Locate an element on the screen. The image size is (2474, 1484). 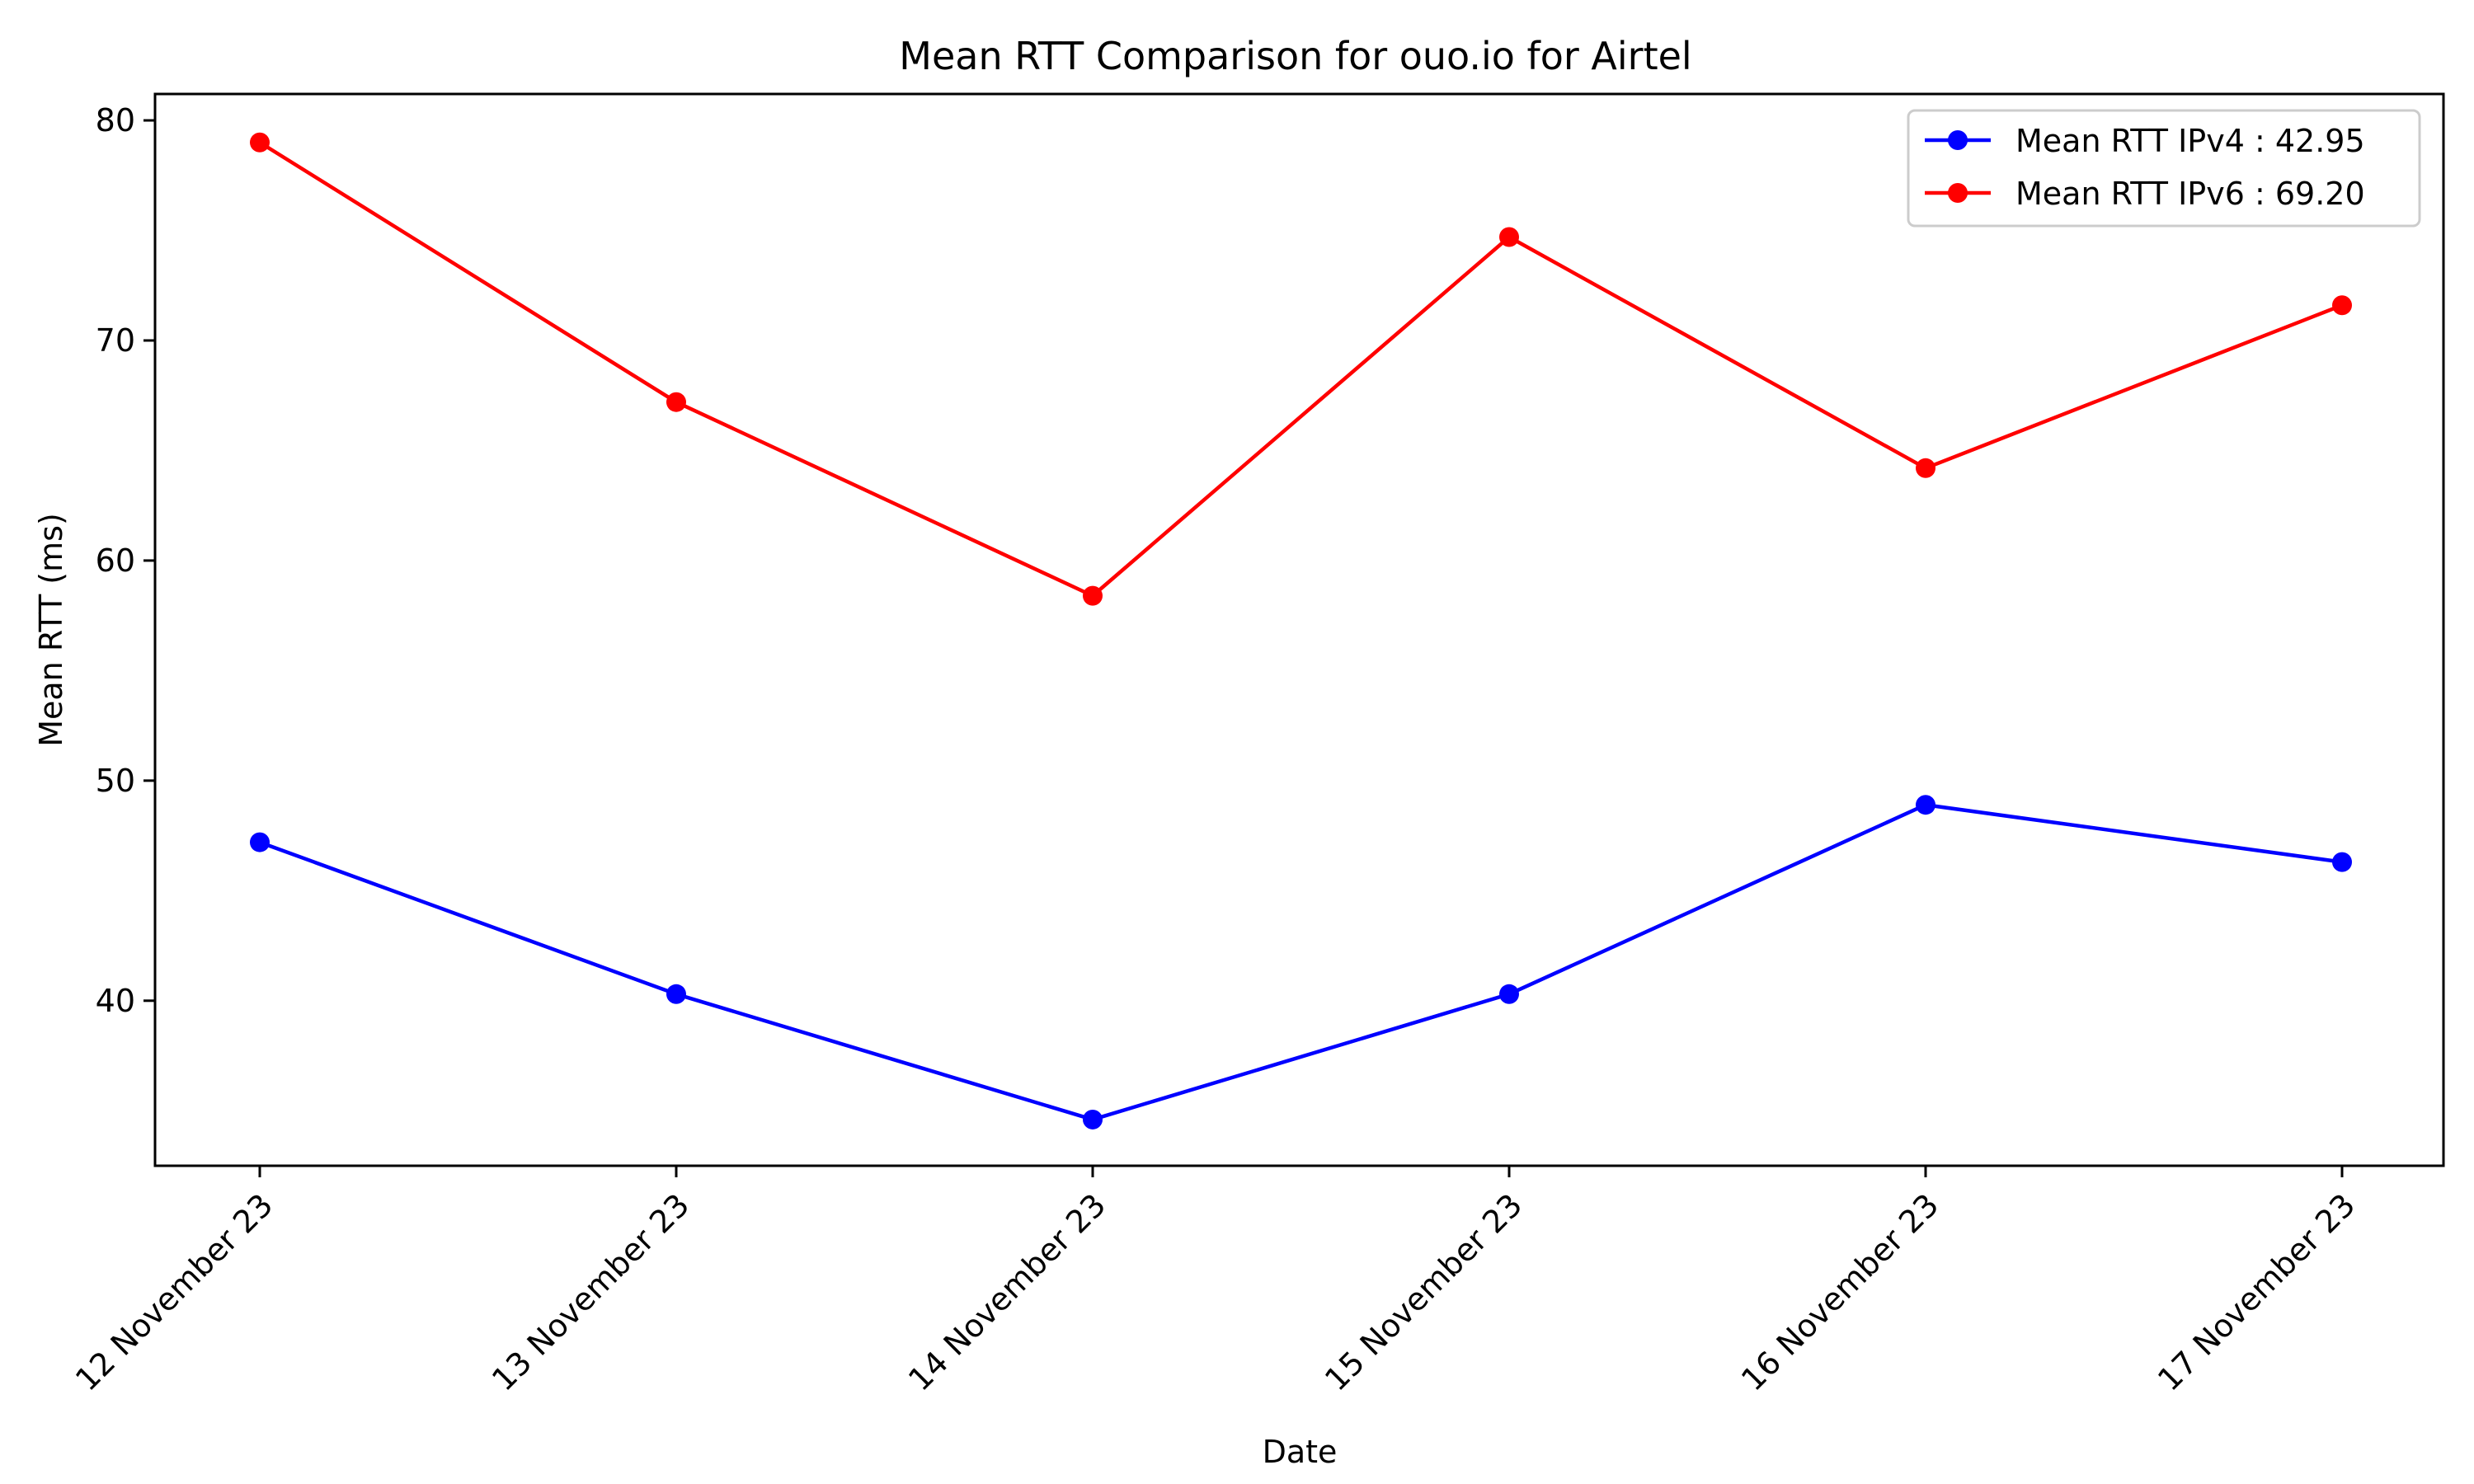
y-axis: 40 50 60 70 80 is located at coordinates (125, 560).